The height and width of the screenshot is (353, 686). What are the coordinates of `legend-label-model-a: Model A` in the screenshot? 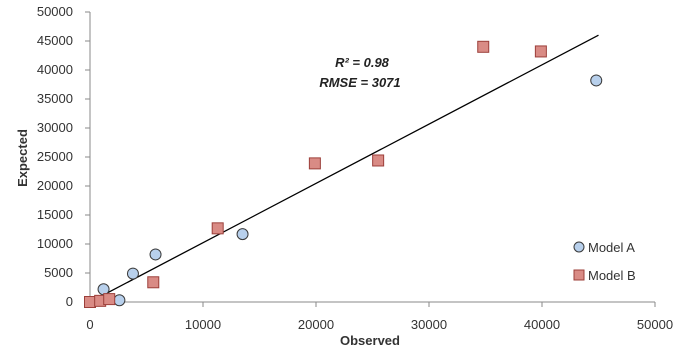 It's located at (611, 247).